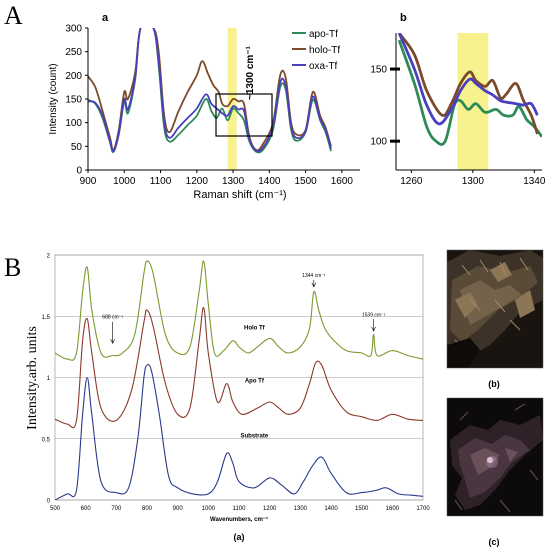 This screenshot has width=550, height=551. Describe the element at coordinates (495, 472) in the screenshot. I see `micrograph-c: (c)` at that location.